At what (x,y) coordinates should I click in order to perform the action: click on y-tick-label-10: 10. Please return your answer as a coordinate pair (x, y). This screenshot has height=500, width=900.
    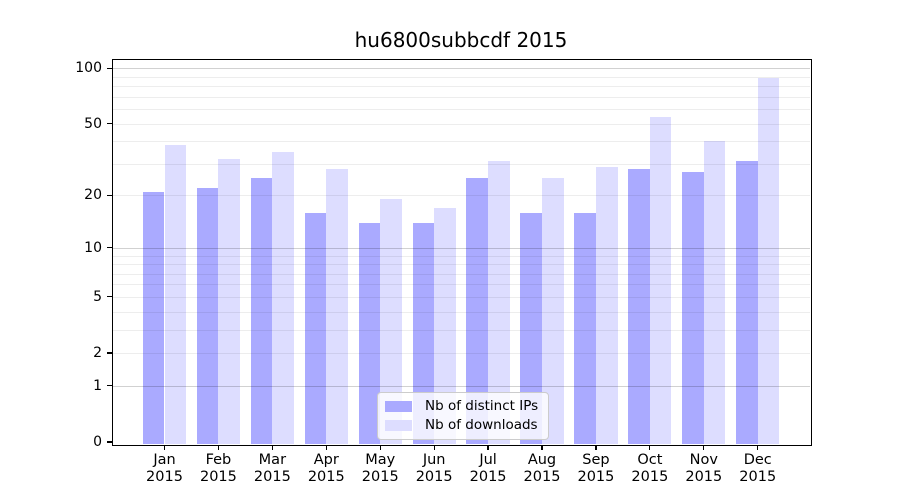
    Looking at the image, I should click on (93, 247).